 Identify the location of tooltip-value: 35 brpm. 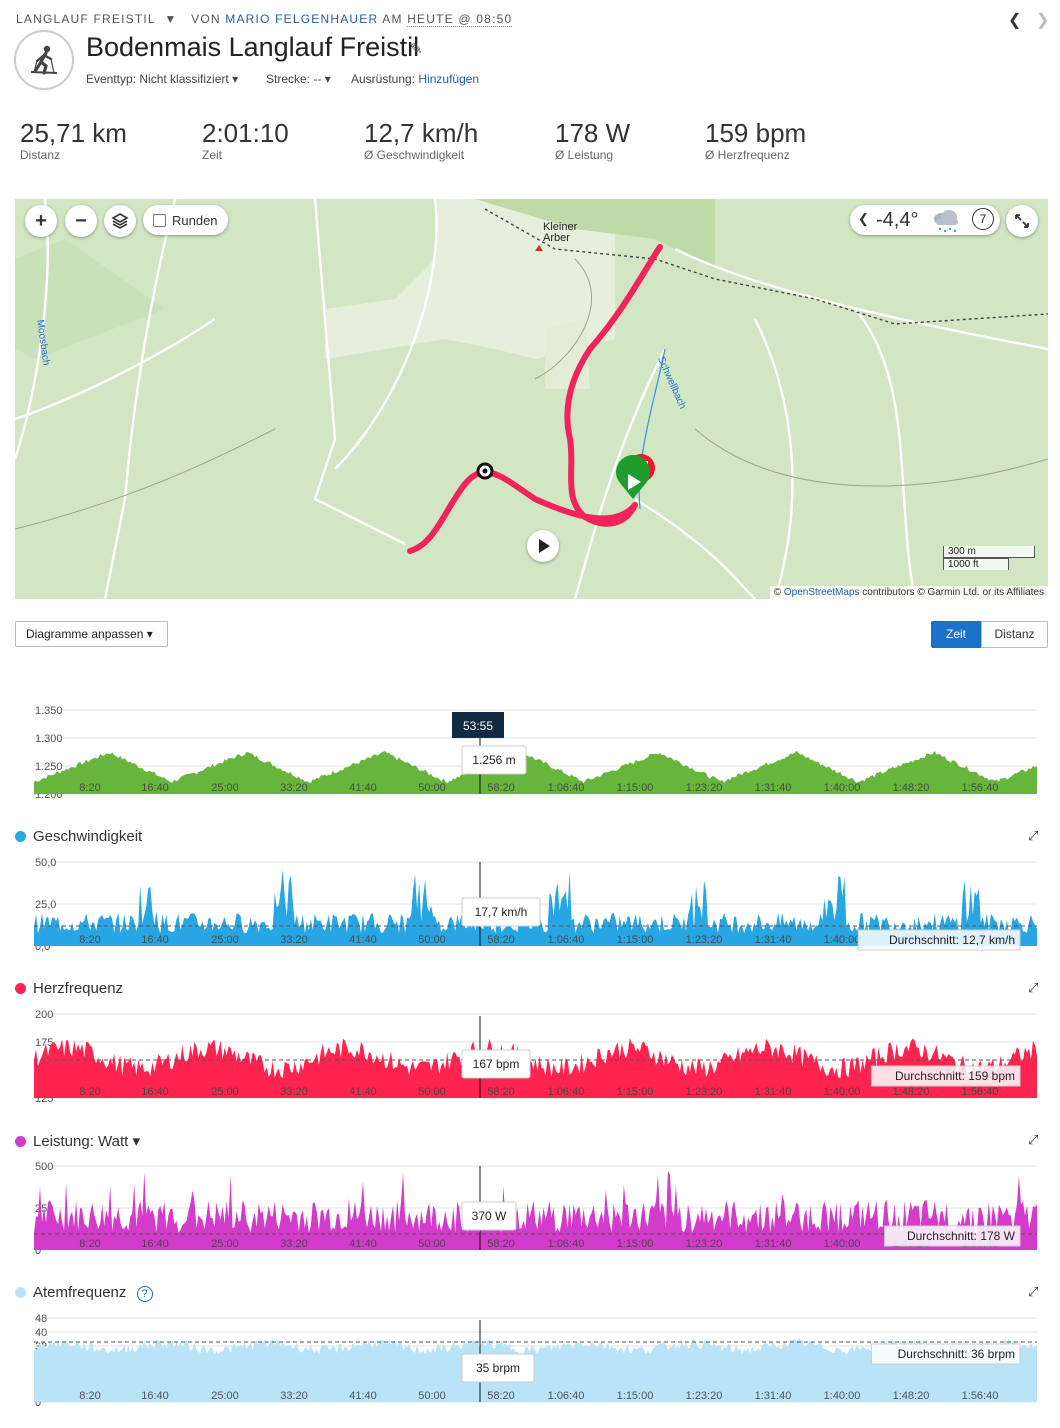
(498, 1368).